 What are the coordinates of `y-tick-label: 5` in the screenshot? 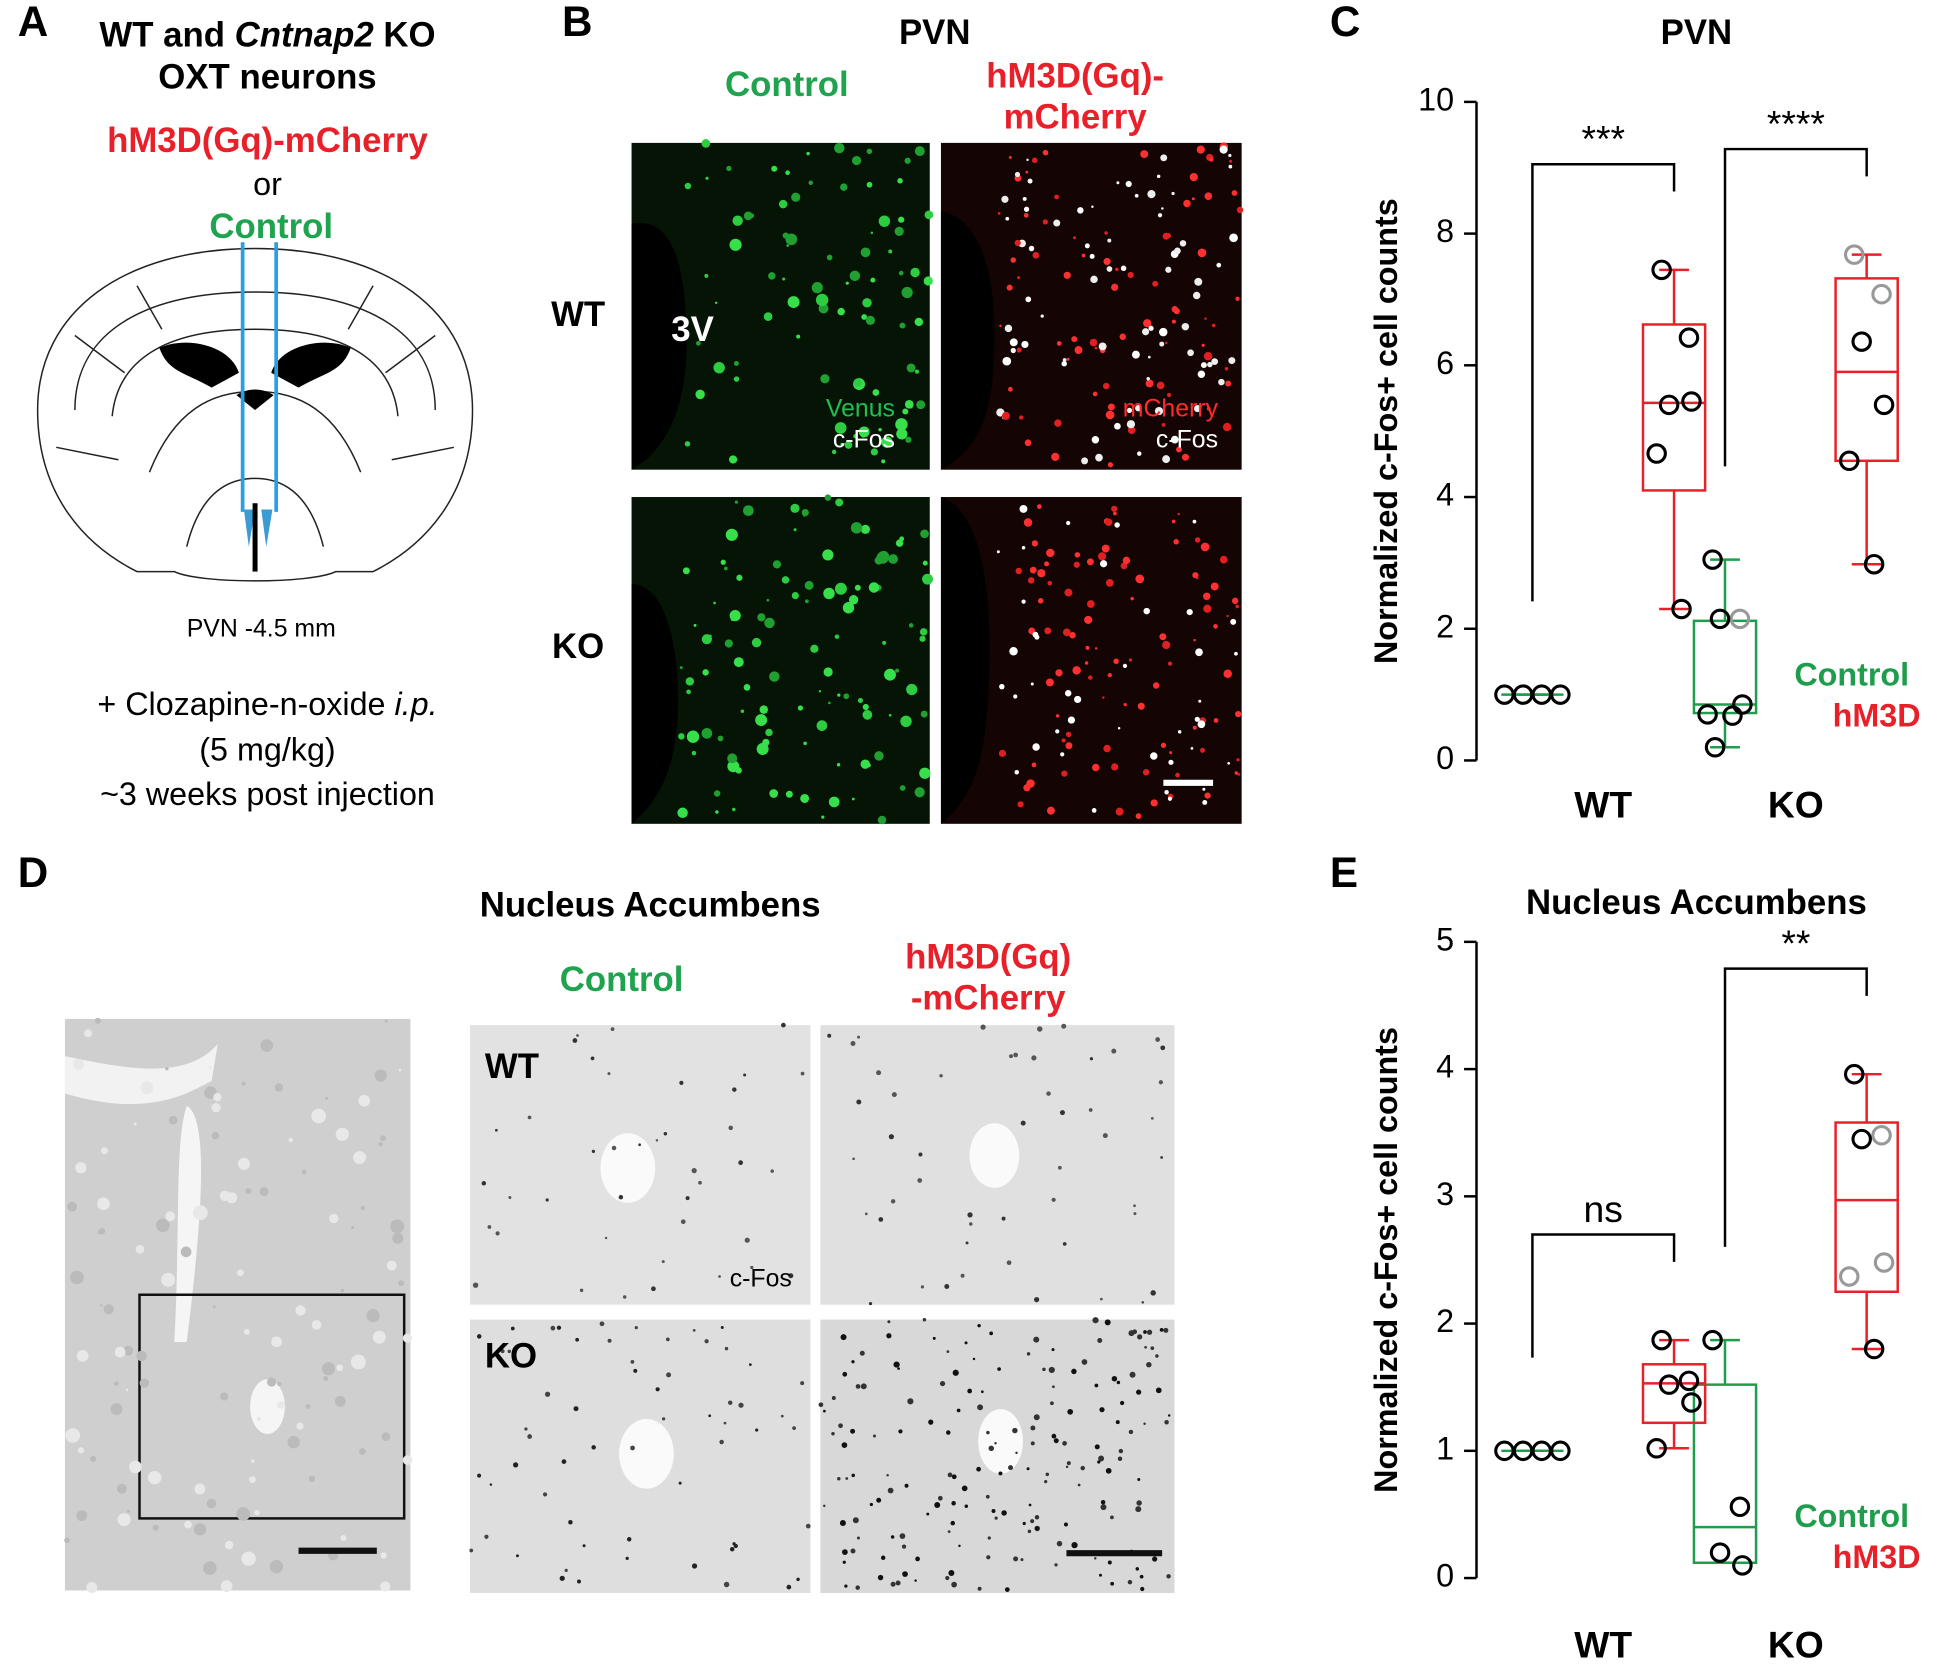 It's located at (1445, 939).